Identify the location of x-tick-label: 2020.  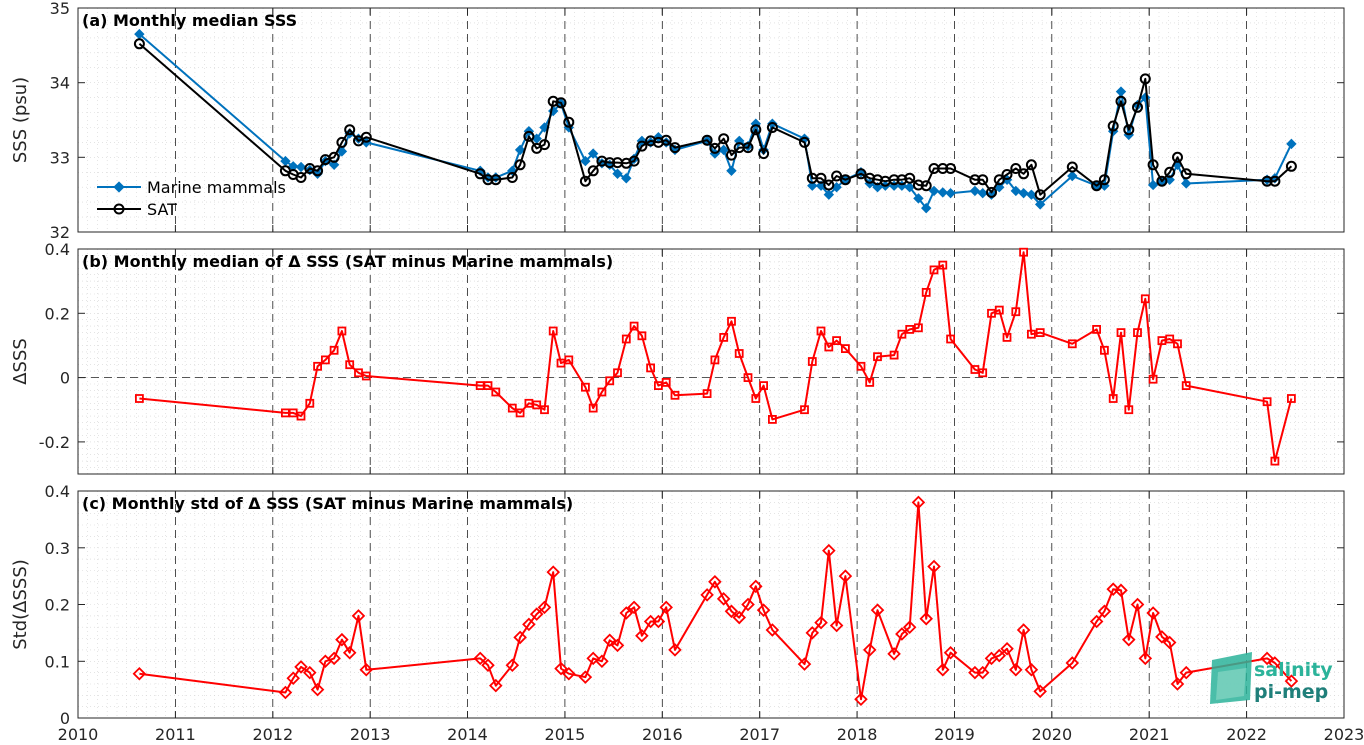
(1051, 734).